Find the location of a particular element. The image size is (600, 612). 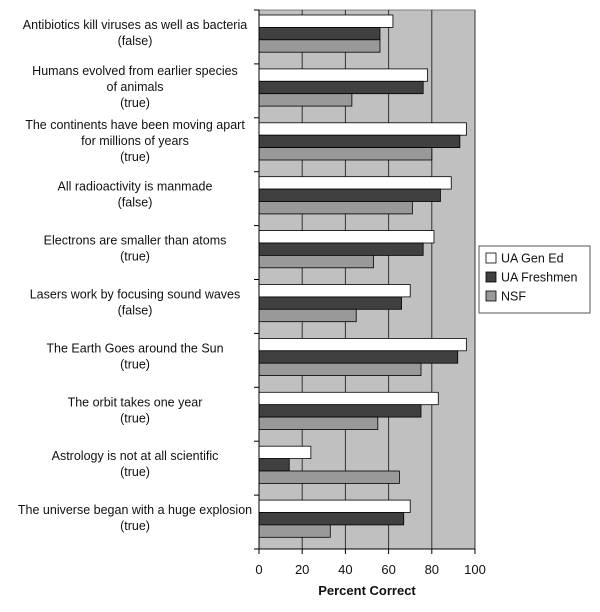

legend-label-0: UA Gen Ed is located at coordinates (532, 259).